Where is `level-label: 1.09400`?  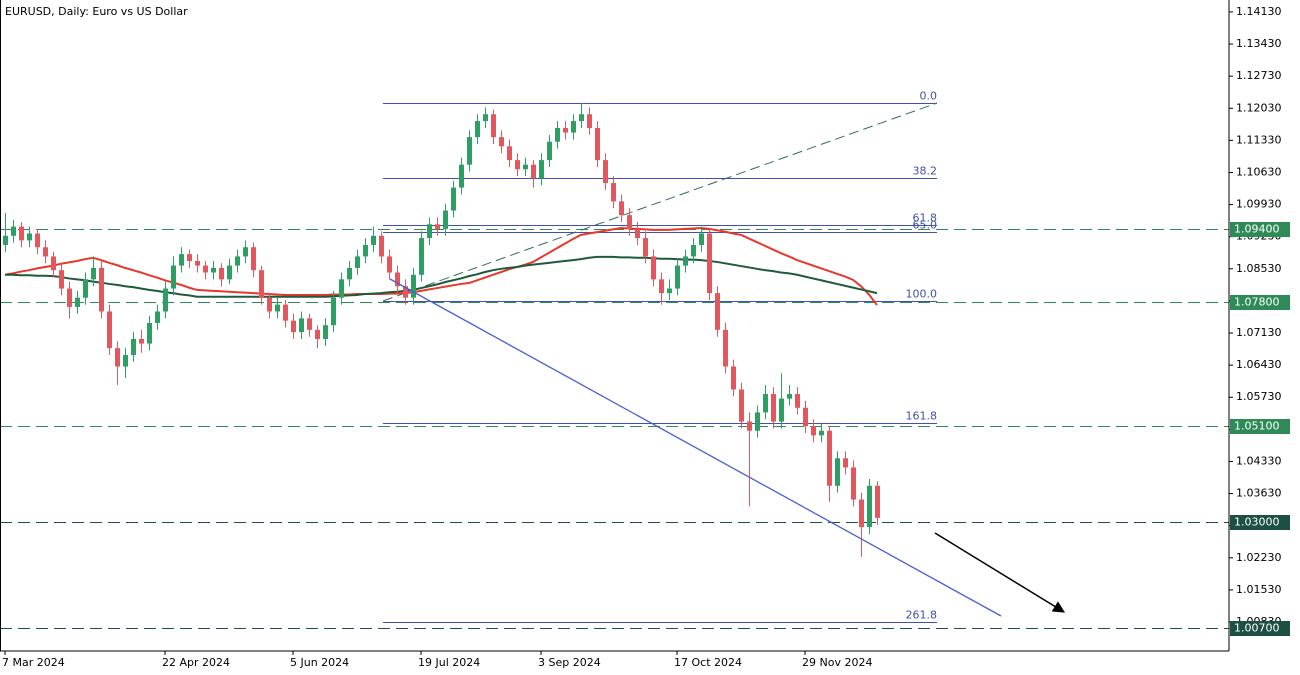 level-label: 1.09400 is located at coordinates (1257, 229).